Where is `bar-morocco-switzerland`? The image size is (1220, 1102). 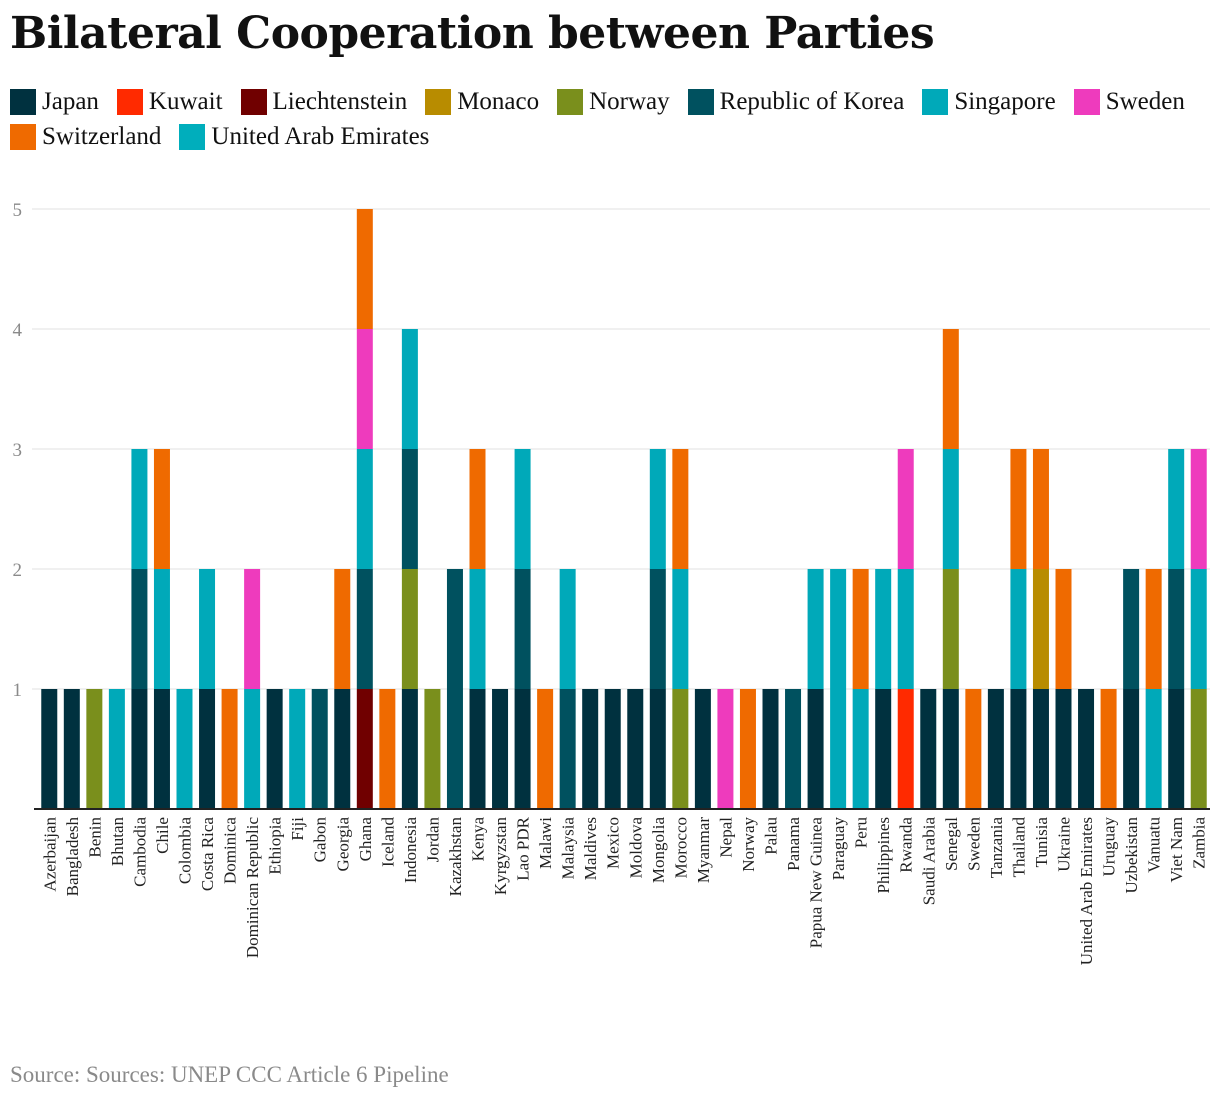
bar-morocco-switzerland is located at coordinates (680, 509).